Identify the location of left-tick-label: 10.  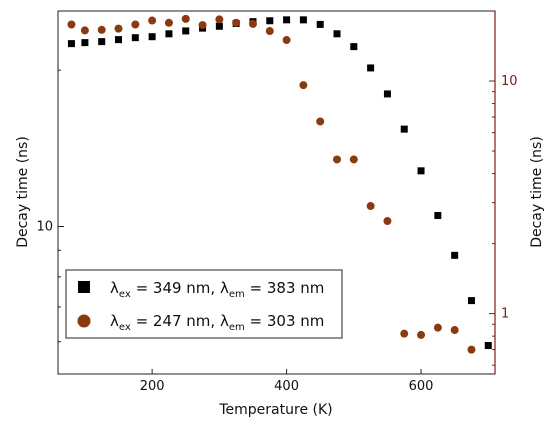
(44, 227).